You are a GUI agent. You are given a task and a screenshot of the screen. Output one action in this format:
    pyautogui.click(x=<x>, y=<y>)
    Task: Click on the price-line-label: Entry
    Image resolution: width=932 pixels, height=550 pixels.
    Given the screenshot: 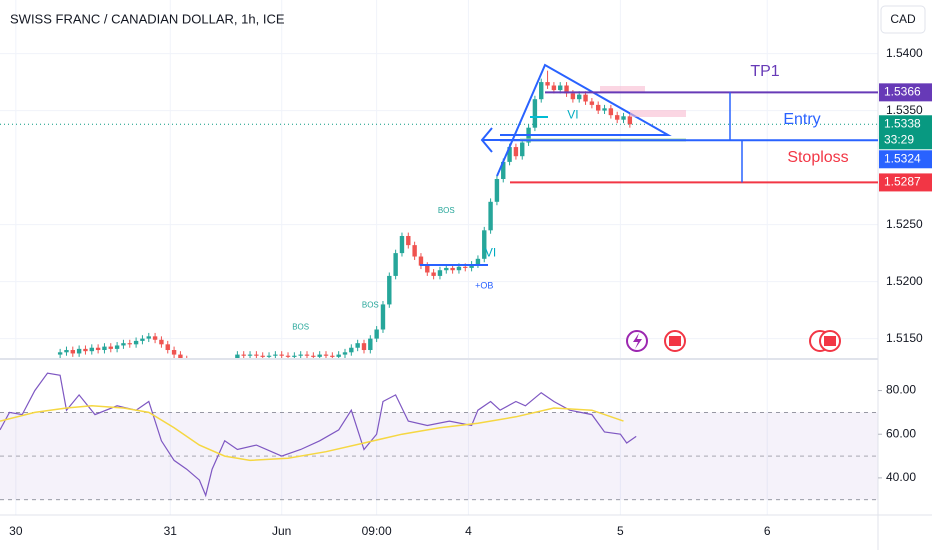 What is the action you would take?
    pyautogui.click(x=801, y=119)
    